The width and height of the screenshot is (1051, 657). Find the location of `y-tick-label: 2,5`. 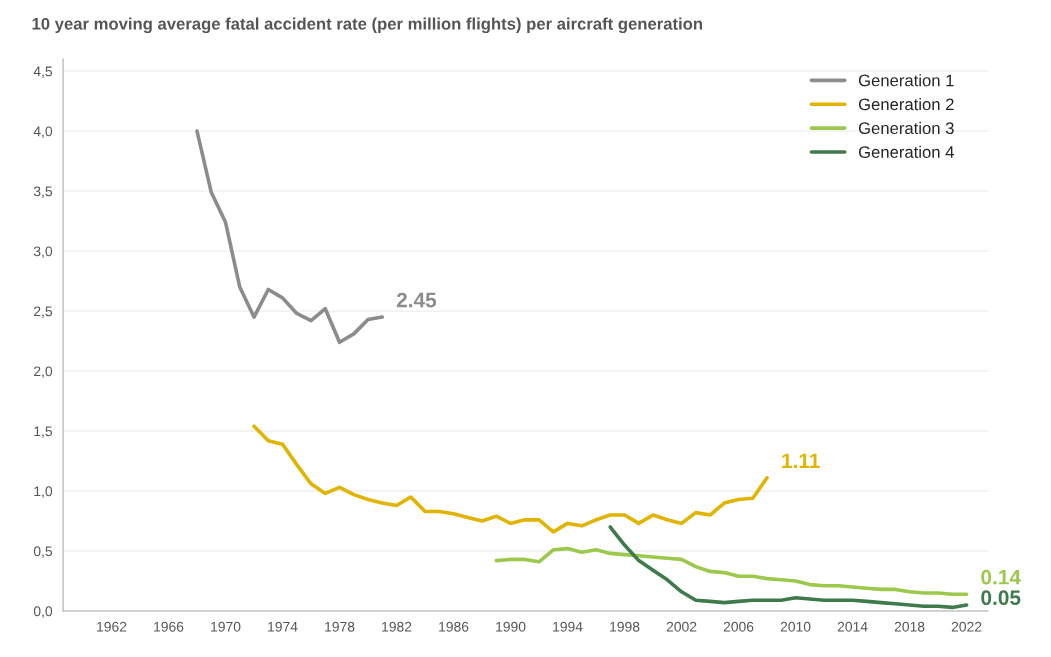

y-tick-label: 2,5 is located at coordinates (43, 312).